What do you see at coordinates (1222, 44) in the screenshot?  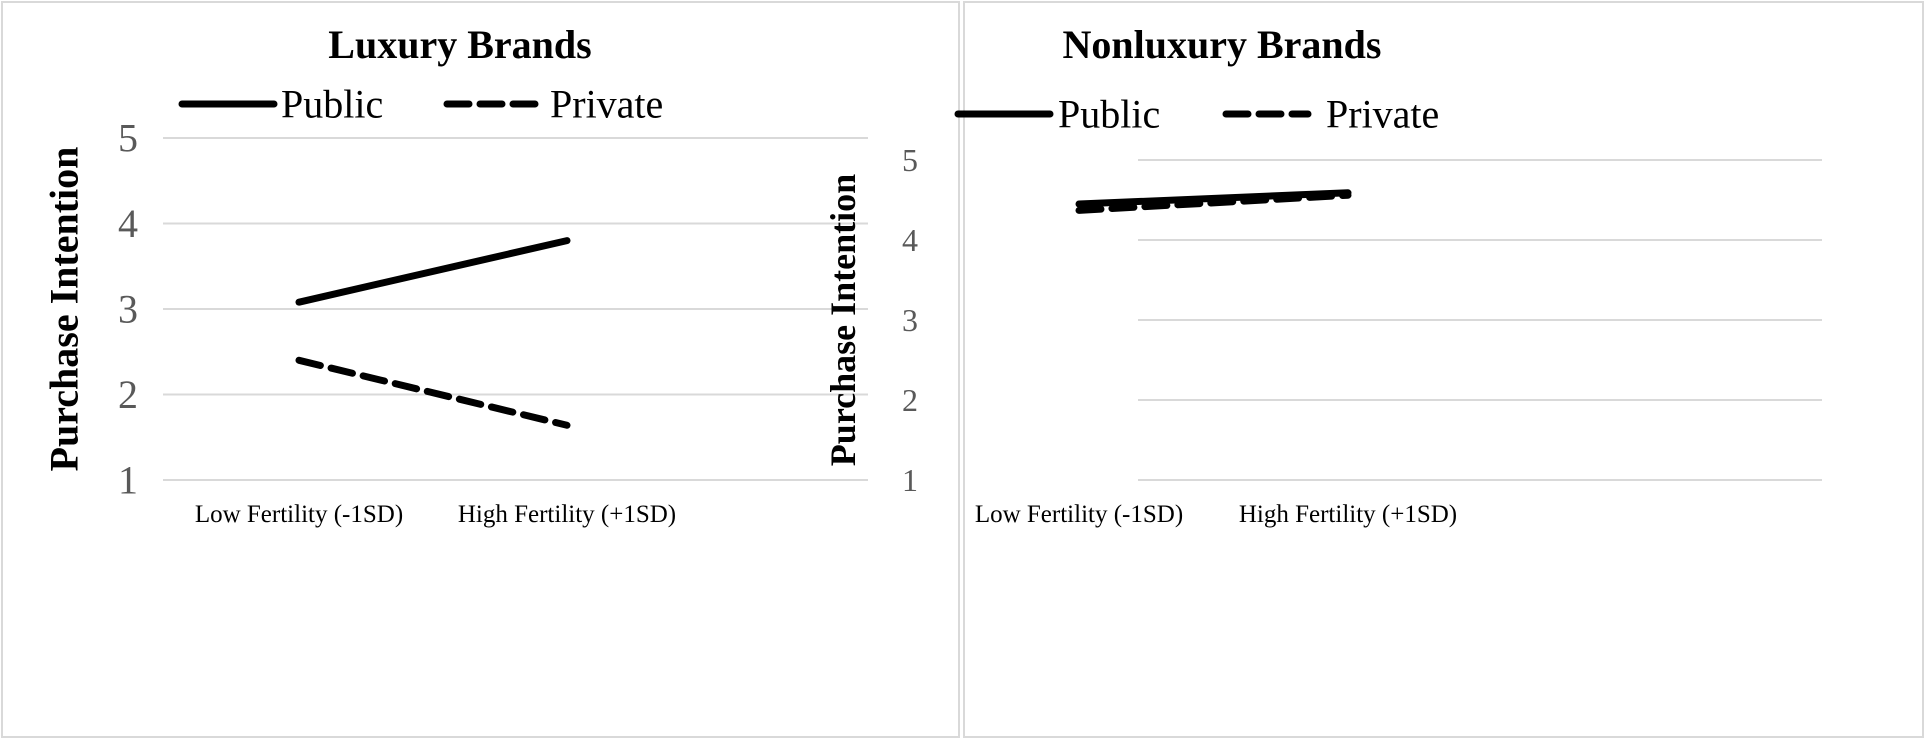 I see `chart-title: Nonluxury Brands` at bounding box center [1222, 44].